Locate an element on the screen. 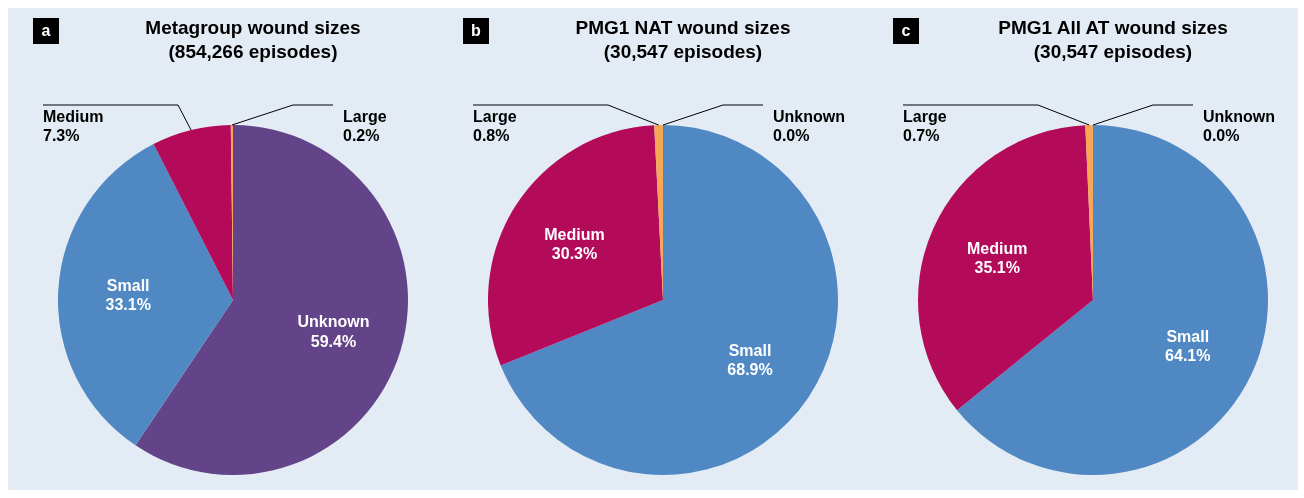 The image size is (1304, 498). text: a is located at coordinates (46, 31).